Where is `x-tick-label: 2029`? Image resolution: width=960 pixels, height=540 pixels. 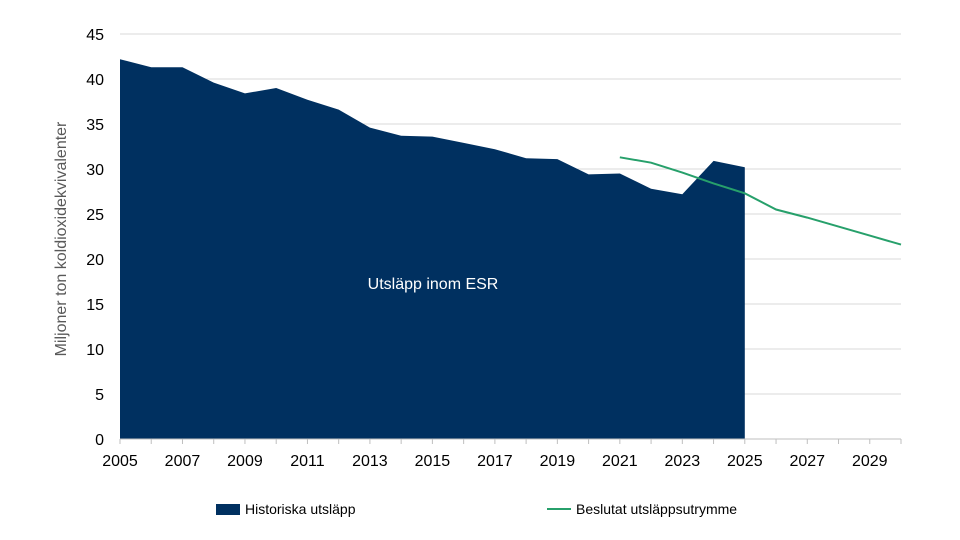
x-tick-label: 2029 is located at coordinates (870, 461).